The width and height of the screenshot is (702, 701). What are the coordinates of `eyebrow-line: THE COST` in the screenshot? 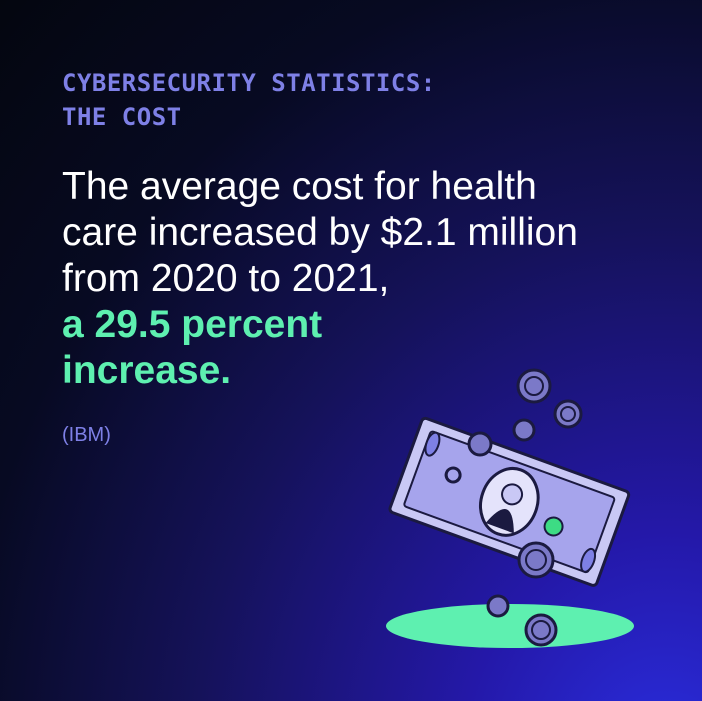 It's located at (122, 117).